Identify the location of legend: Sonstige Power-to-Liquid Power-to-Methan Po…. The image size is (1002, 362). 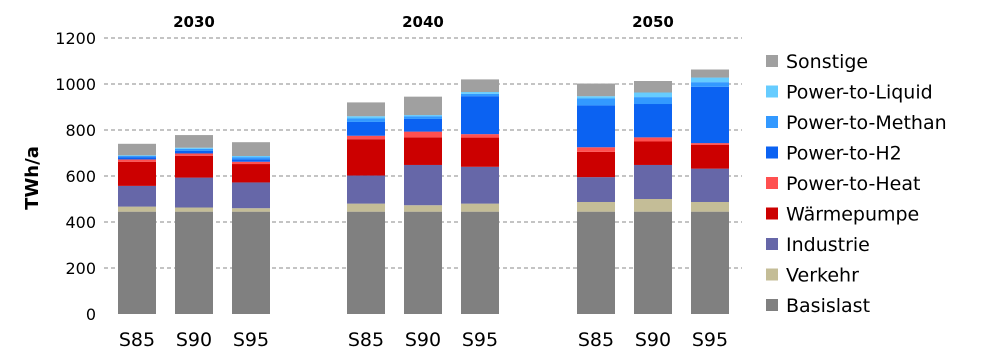
(856, 184).